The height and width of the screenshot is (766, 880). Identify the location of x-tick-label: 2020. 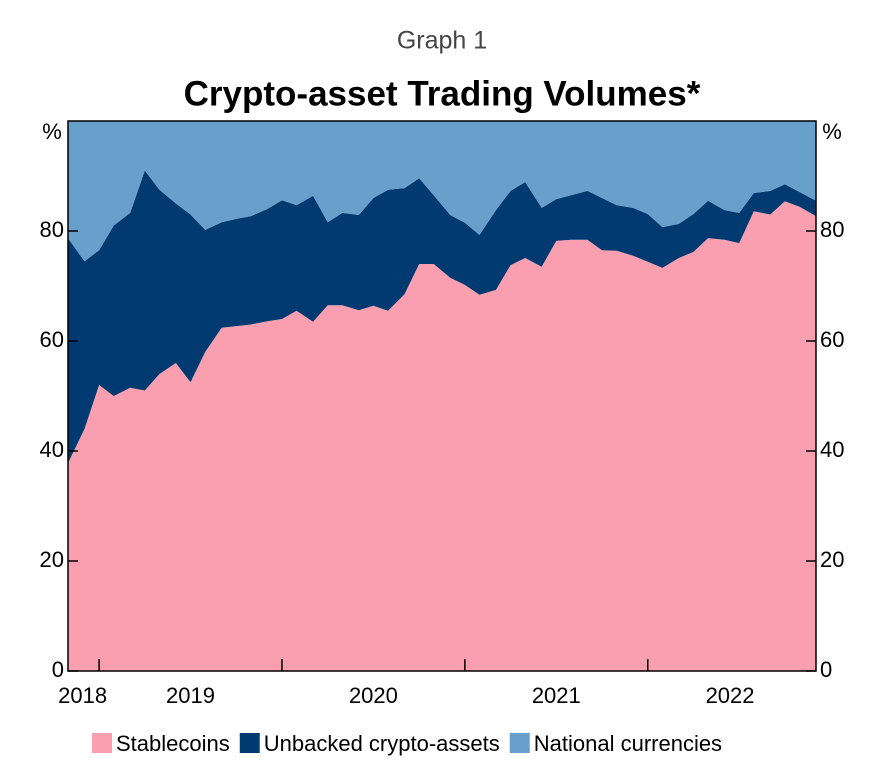
(373, 695).